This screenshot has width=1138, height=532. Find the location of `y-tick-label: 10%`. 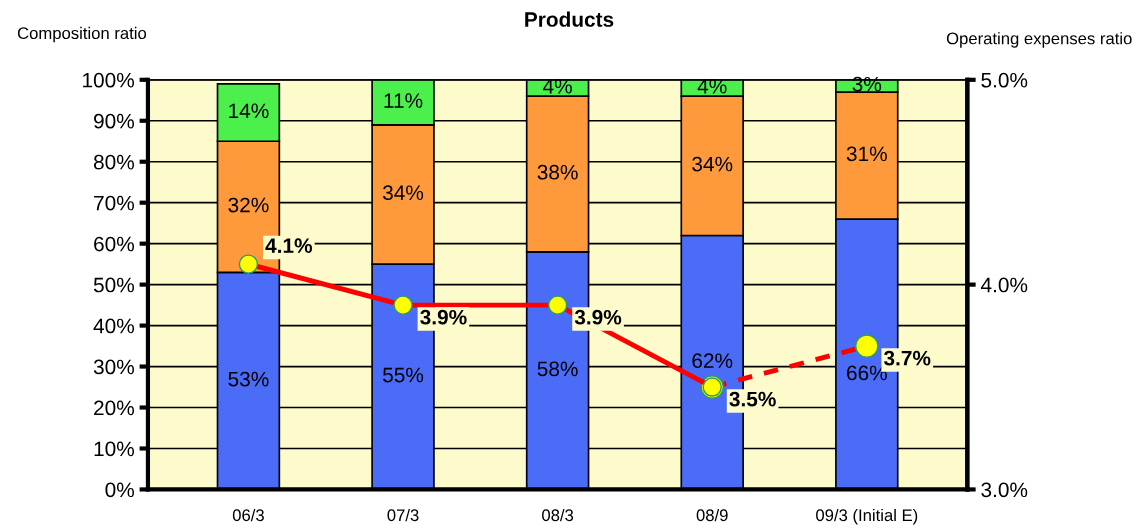

y-tick-label: 10% is located at coordinates (114, 449).